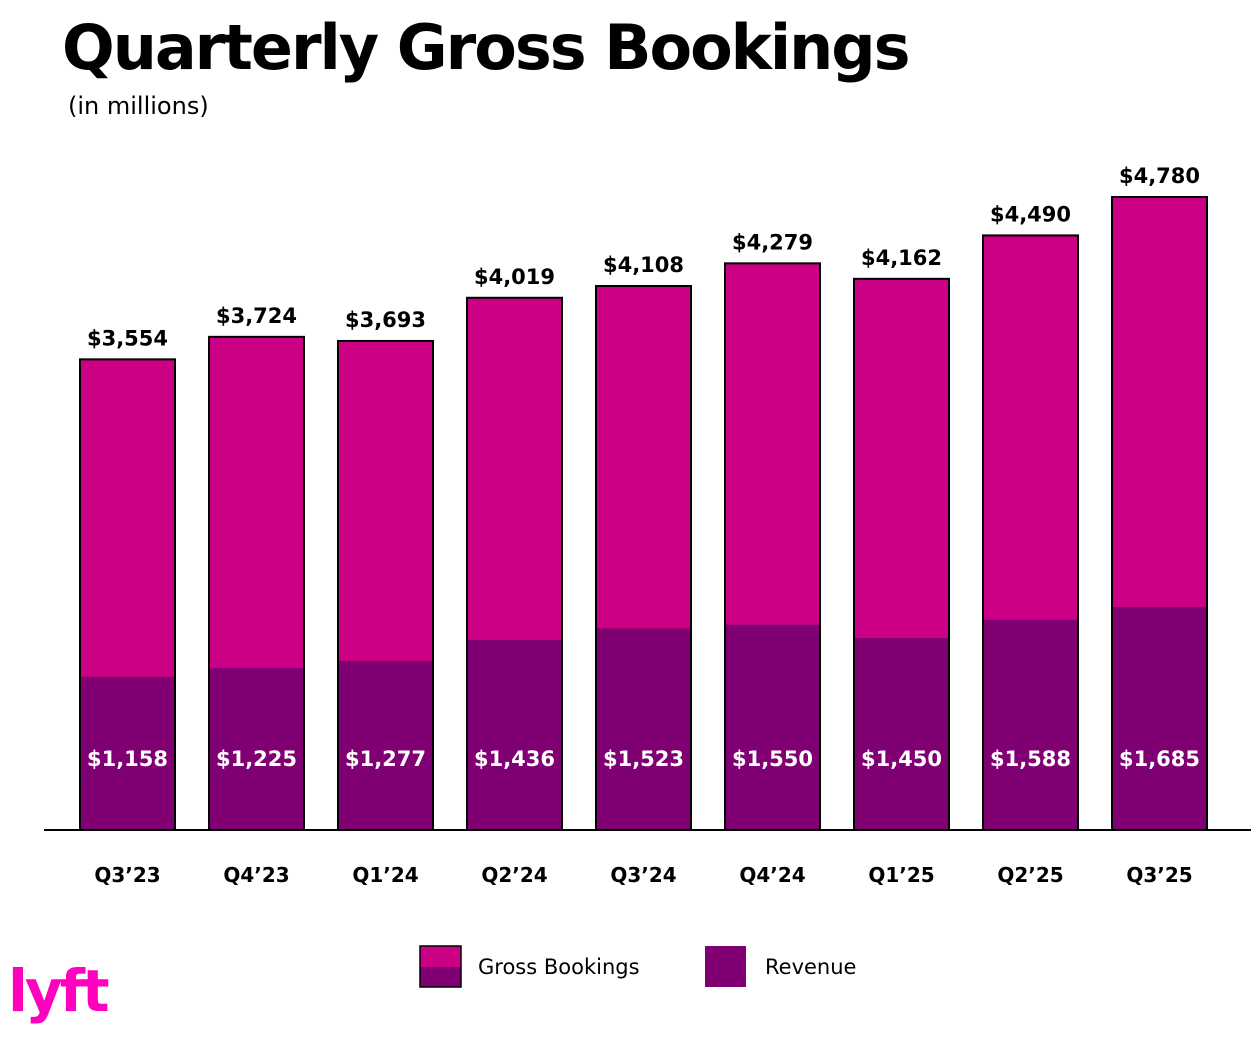 The height and width of the screenshot is (1042, 1251). What do you see at coordinates (725, 966) in the screenshot?
I see `legend-swatch-revenue` at bounding box center [725, 966].